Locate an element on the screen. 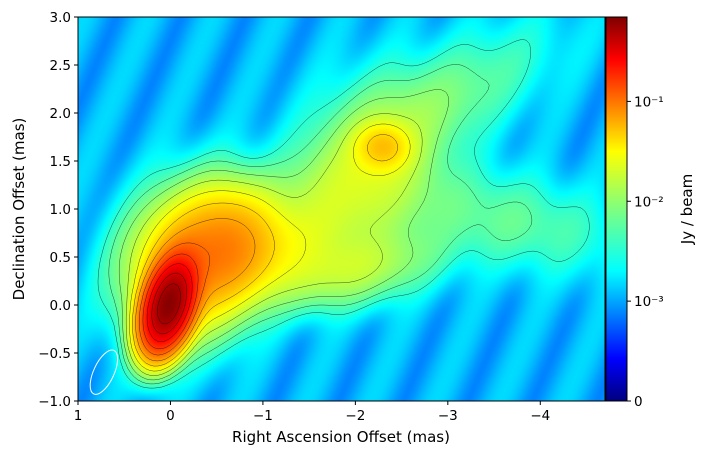  x-tick-label: −1 is located at coordinates (263, 416).